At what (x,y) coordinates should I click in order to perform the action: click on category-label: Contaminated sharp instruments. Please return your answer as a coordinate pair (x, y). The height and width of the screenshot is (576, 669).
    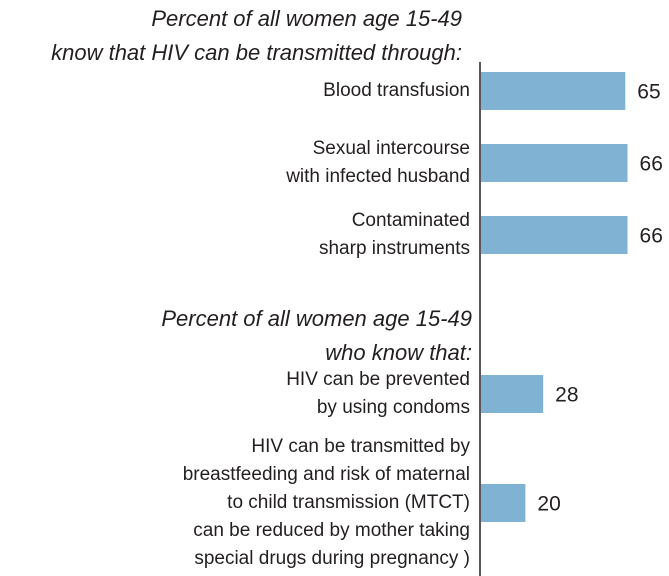
    Looking at the image, I should click on (394, 234).